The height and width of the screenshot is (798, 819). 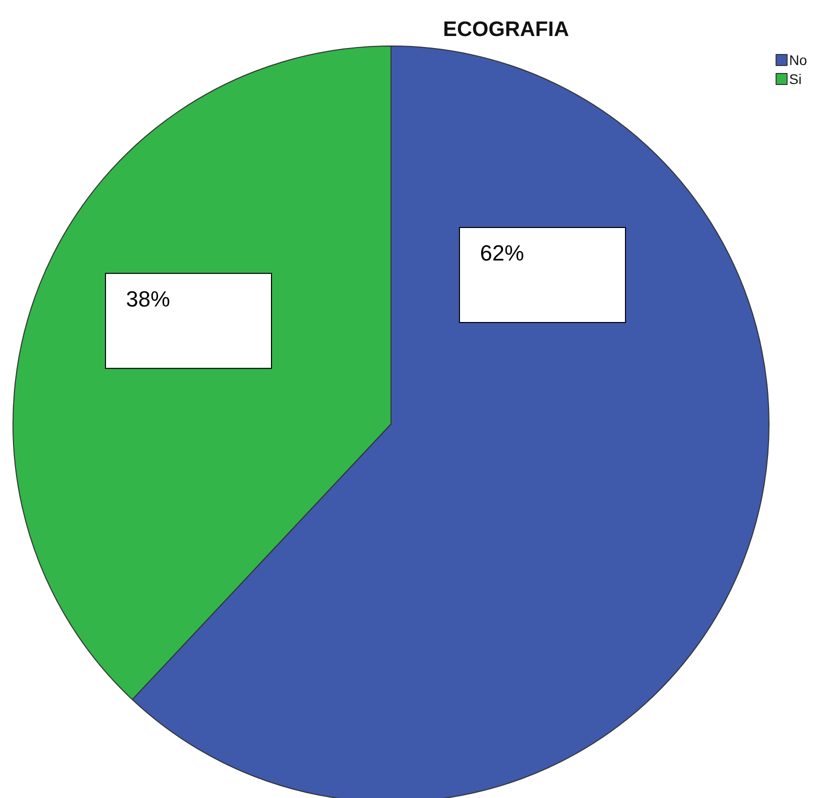 What do you see at coordinates (502, 253) in the screenshot?
I see `data-label: 62%` at bounding box center [502, 253].